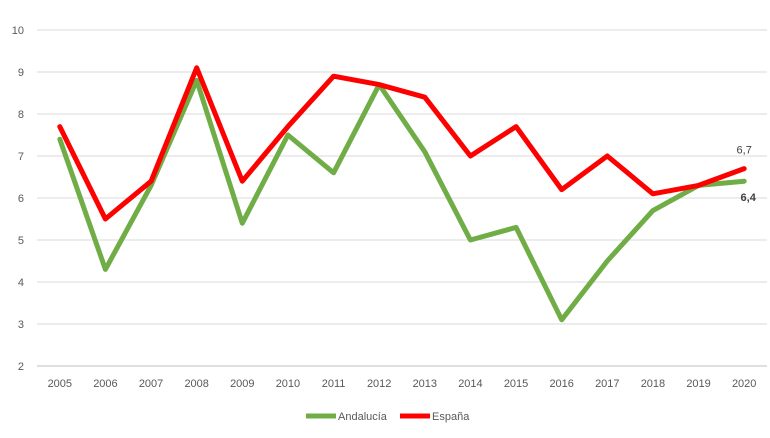 The height and width of the screenshot is (438, 770). What do you see at coordinates (744, 151) in the screenshot?
I see `data-label-espana-2020: 6,7` at bounding box center [744, 151].